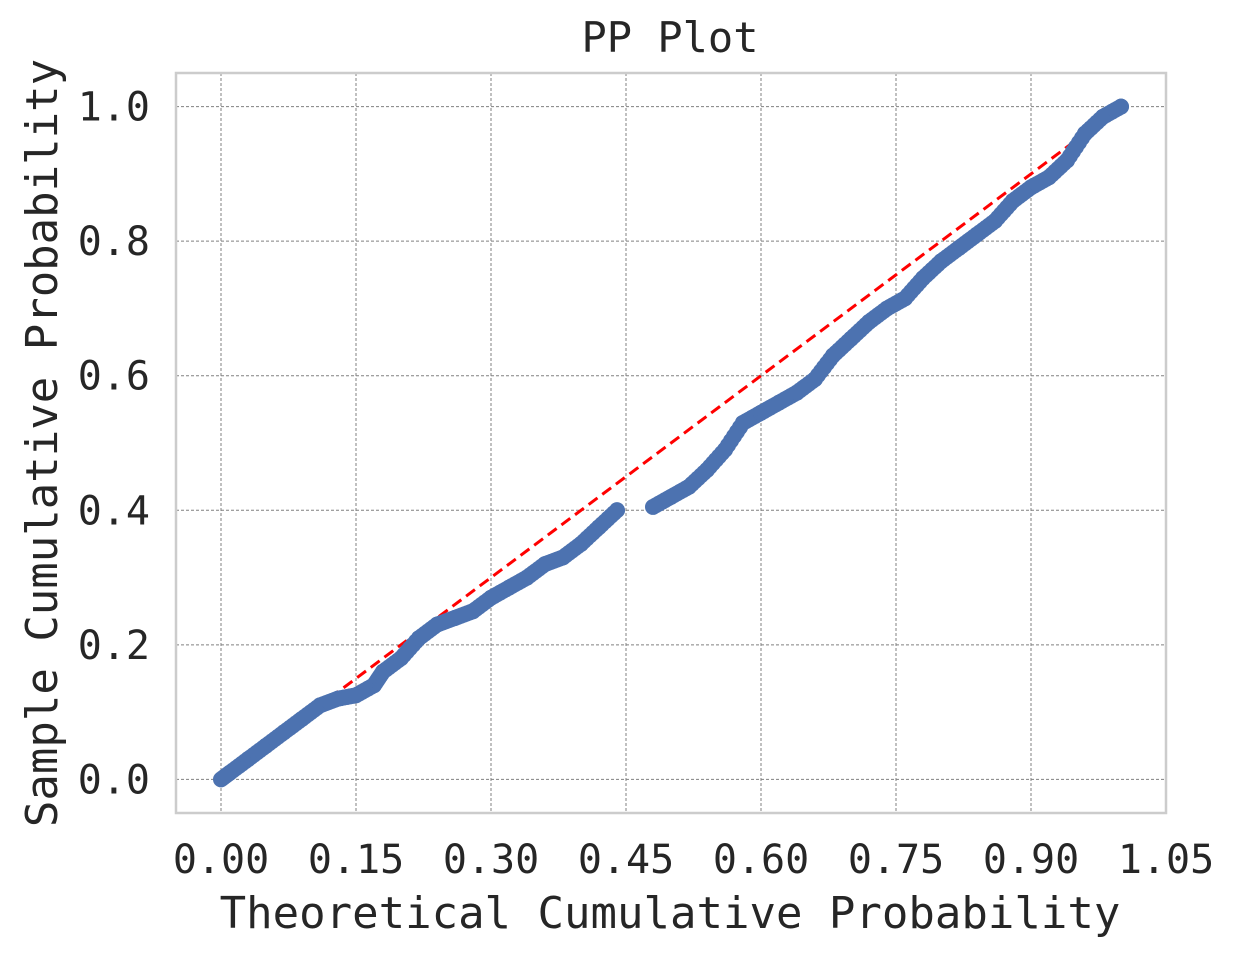 This screenshot has height=954, width=1235. Describe the element at coordinates (114, 377) in the screenshot. I see `y-tick-label: 0.6` at that location.